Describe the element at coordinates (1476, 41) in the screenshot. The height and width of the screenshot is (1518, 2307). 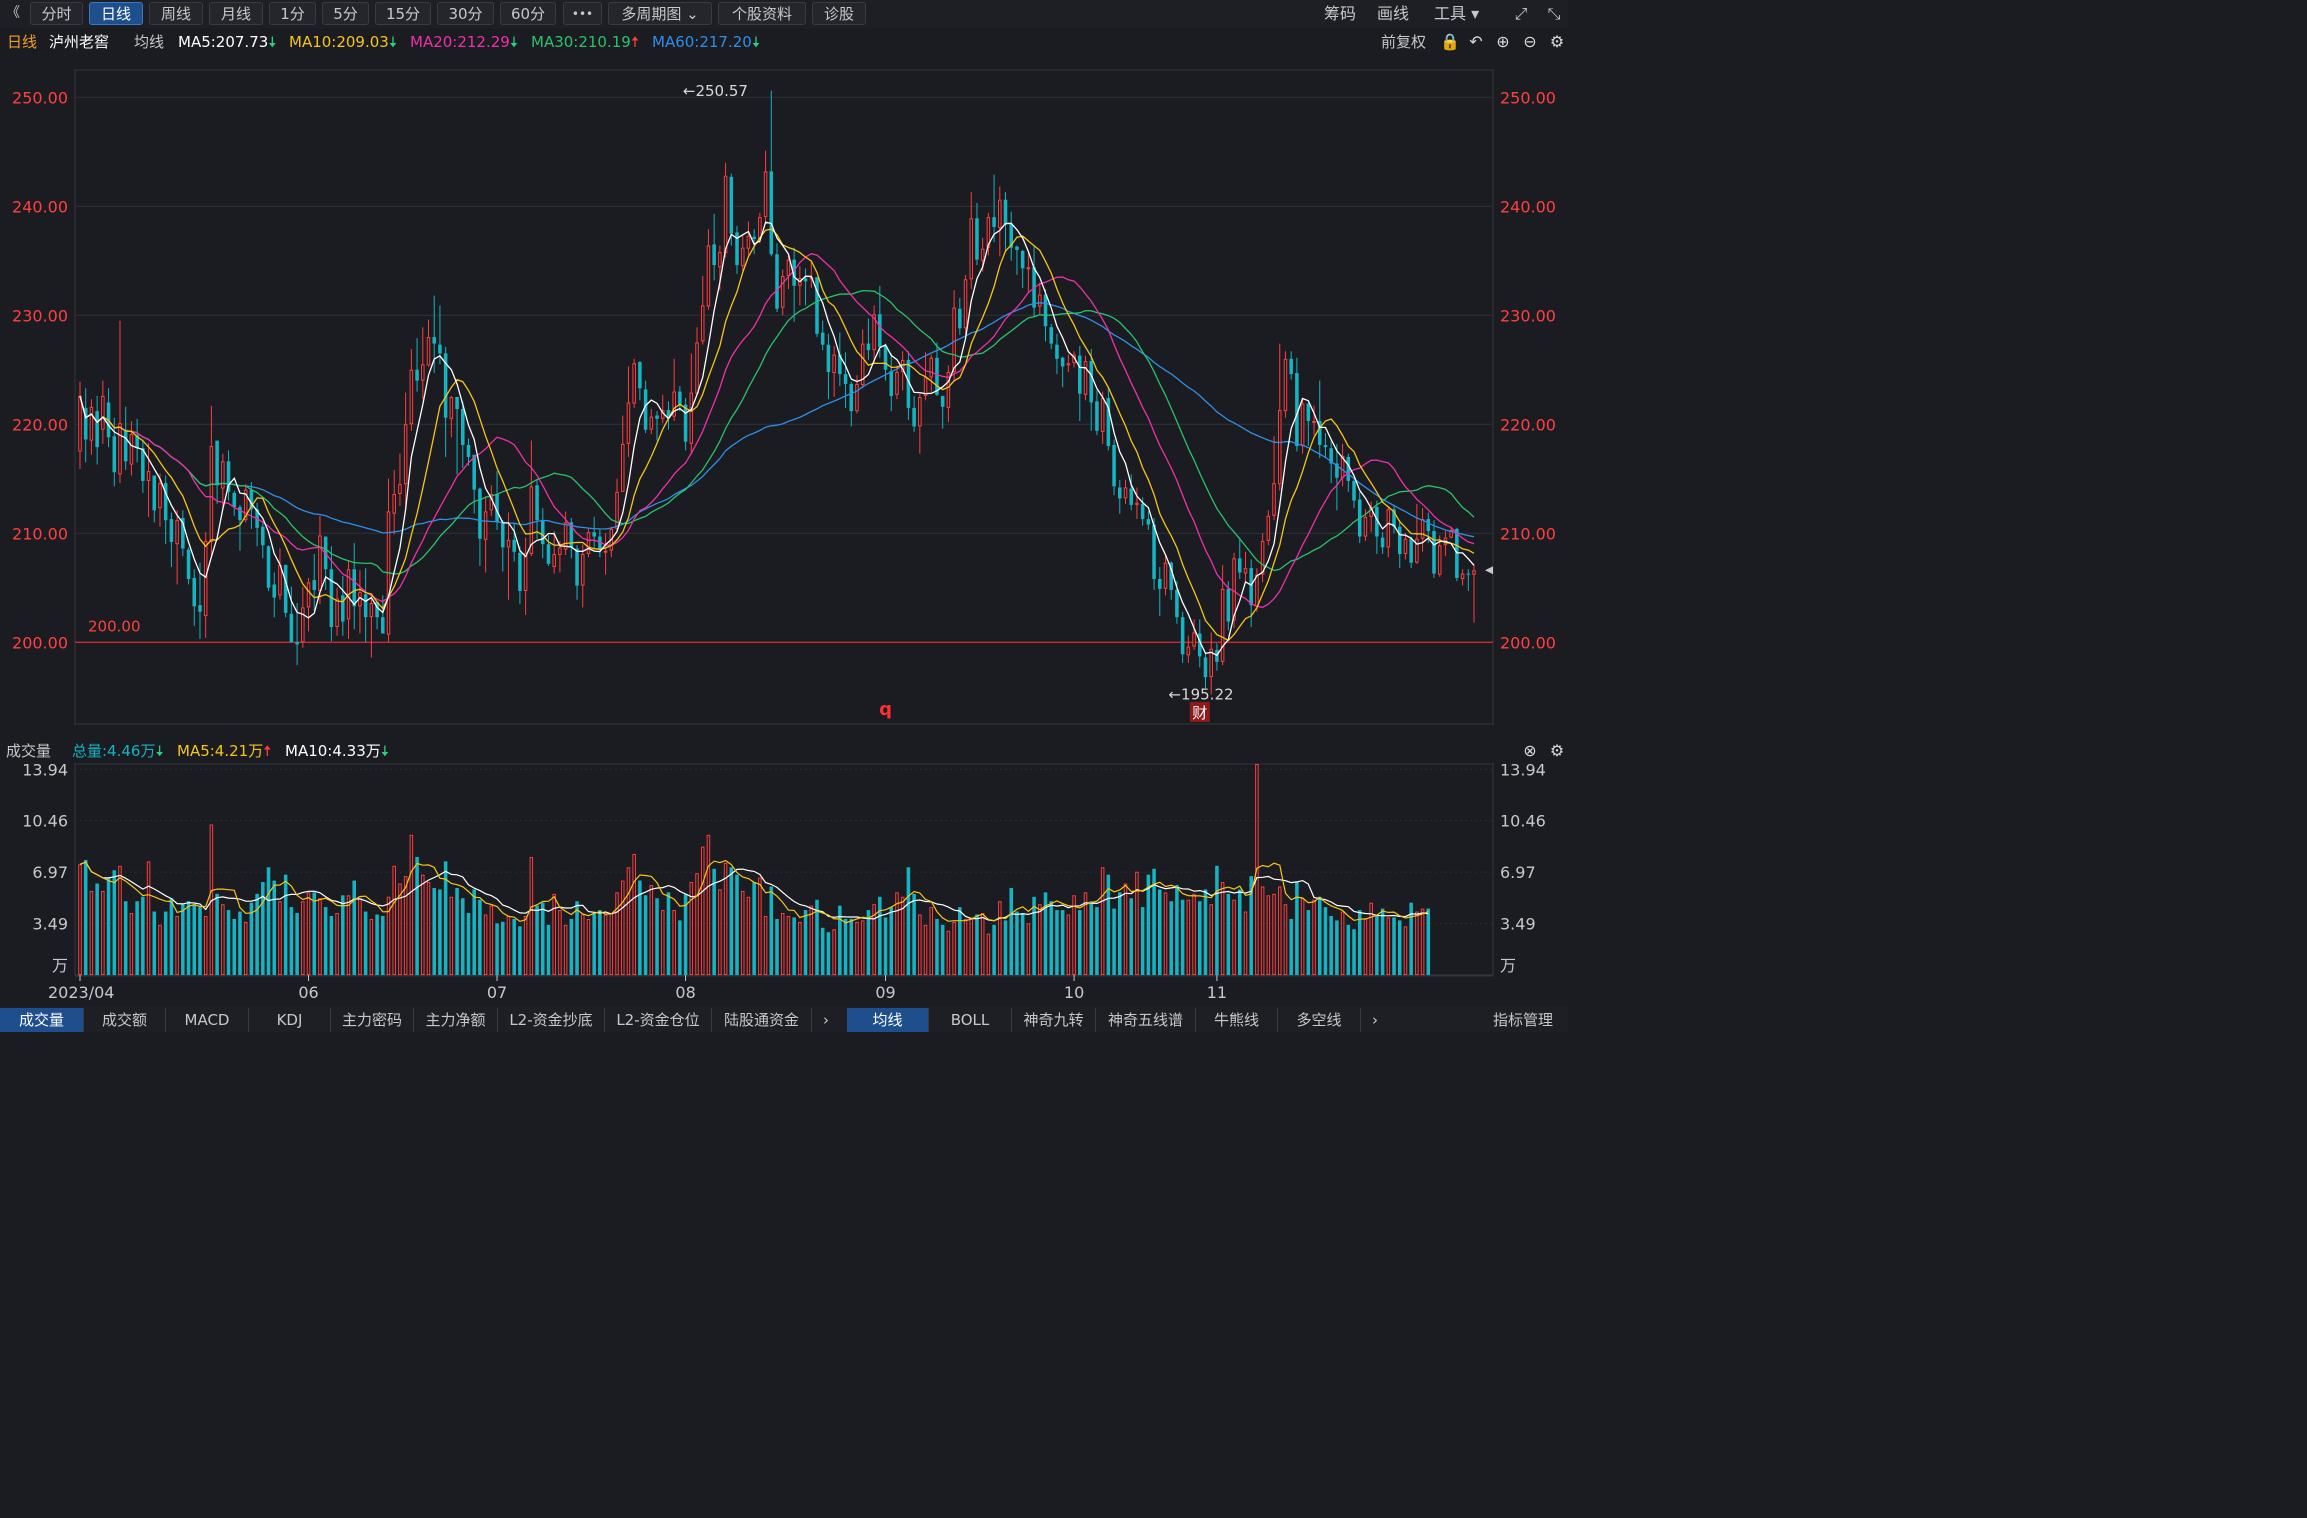
I see `undo-icon: ↶` at that location.